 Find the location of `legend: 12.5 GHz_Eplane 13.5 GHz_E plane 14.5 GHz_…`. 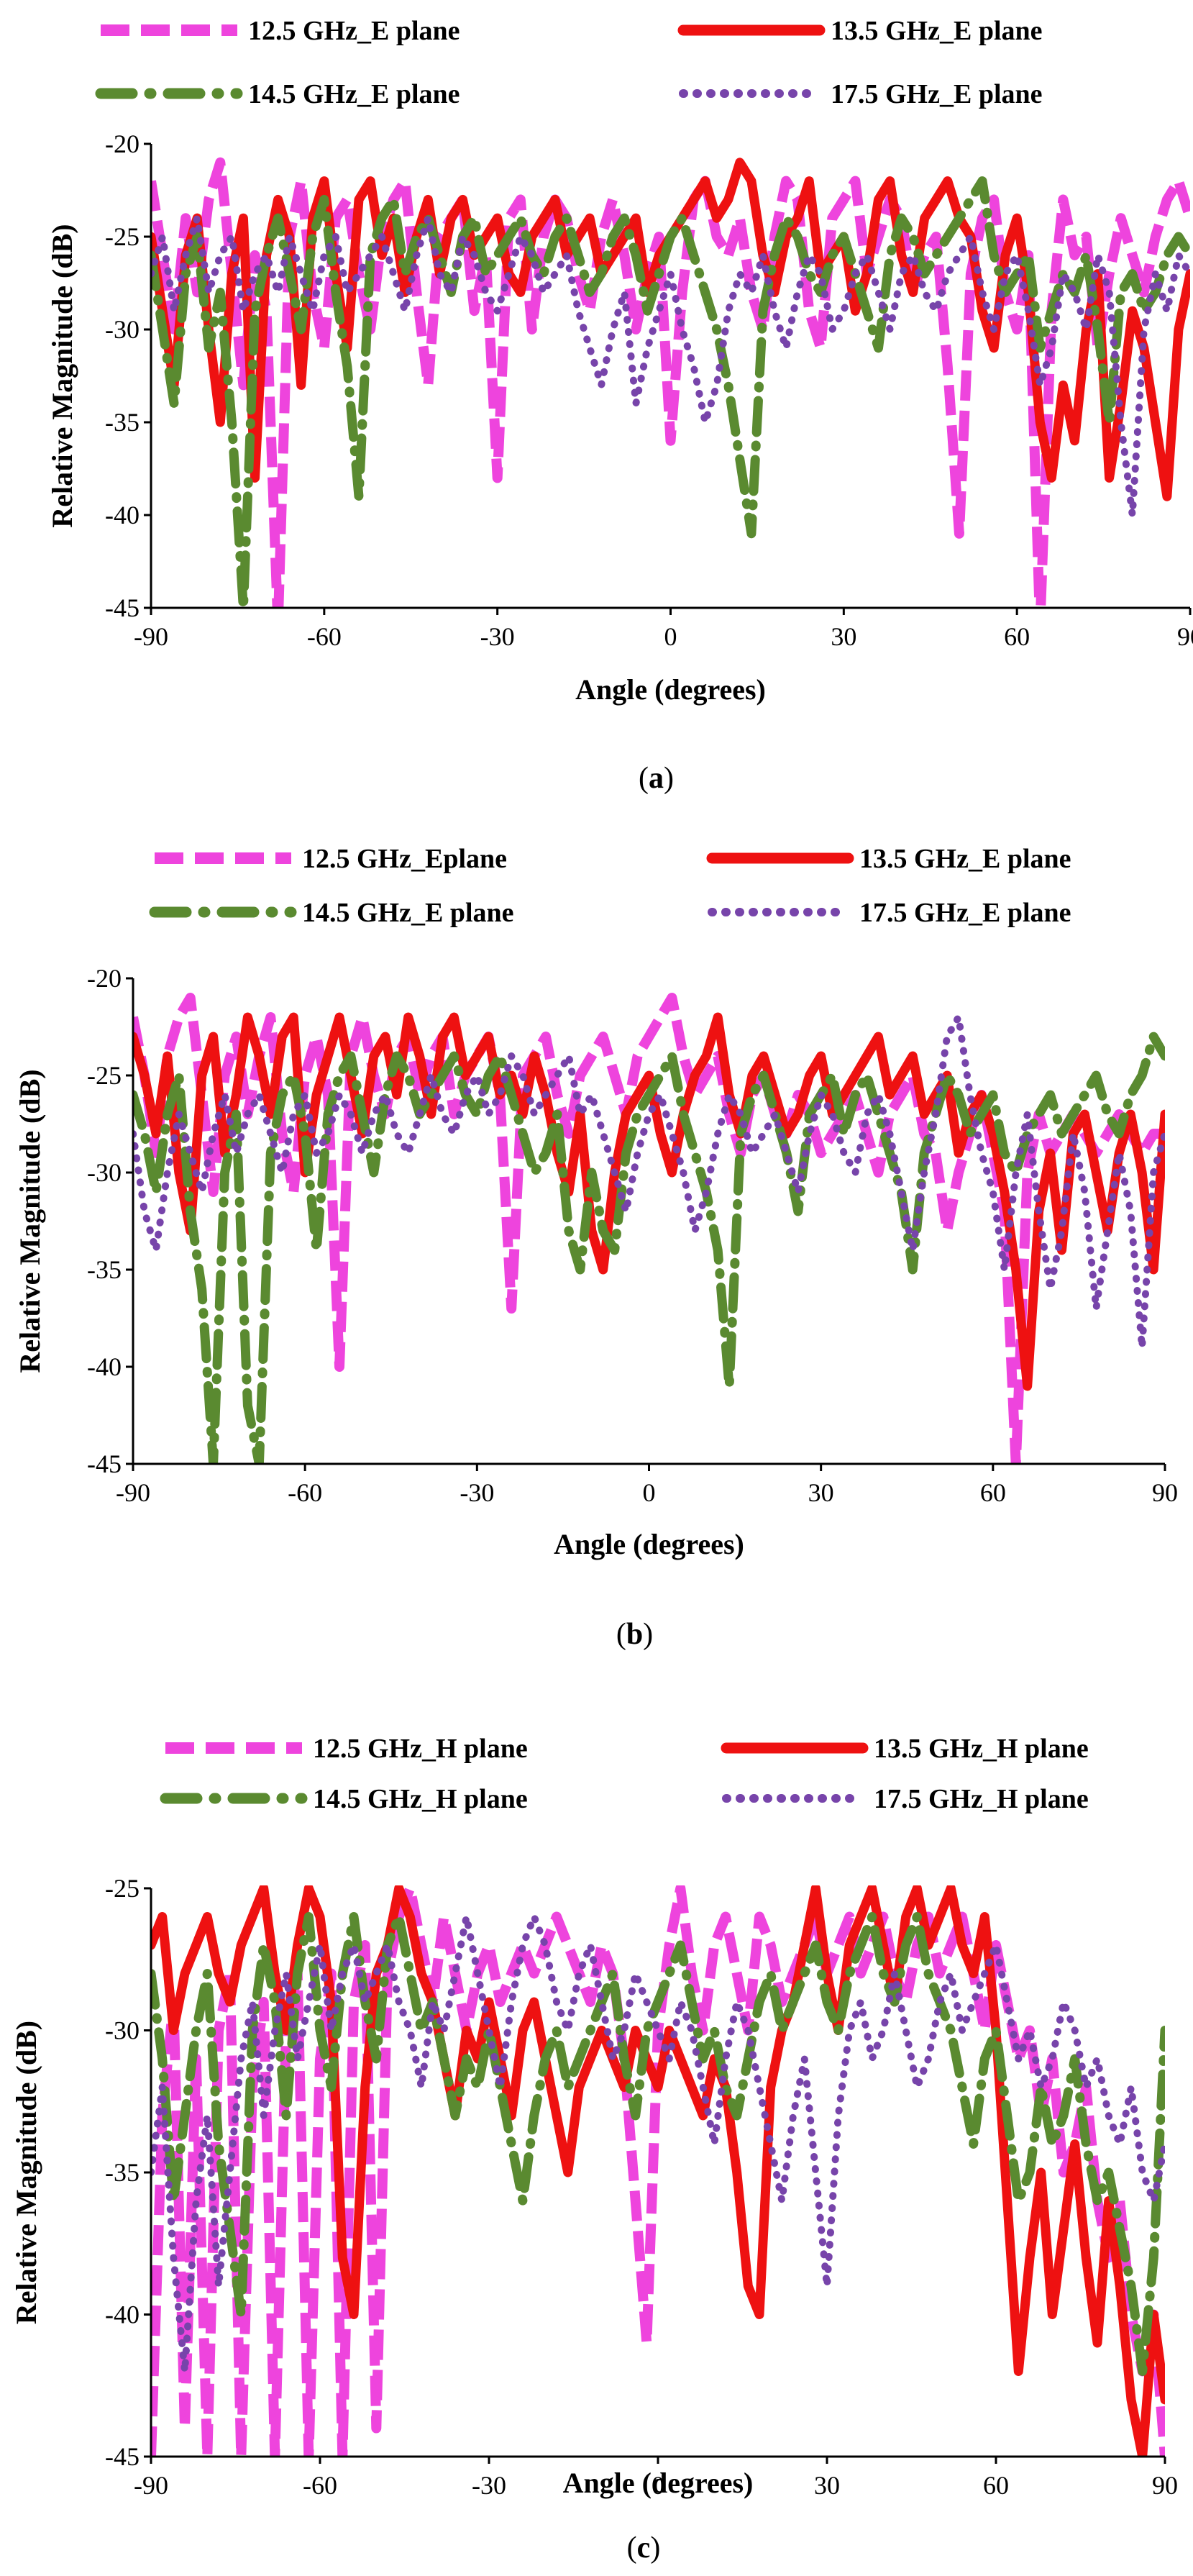

legend: 12.5 GHz_Eplane 13.5 GHz_E plane 14.5 GHz_… is located at coordinates (610, 886).